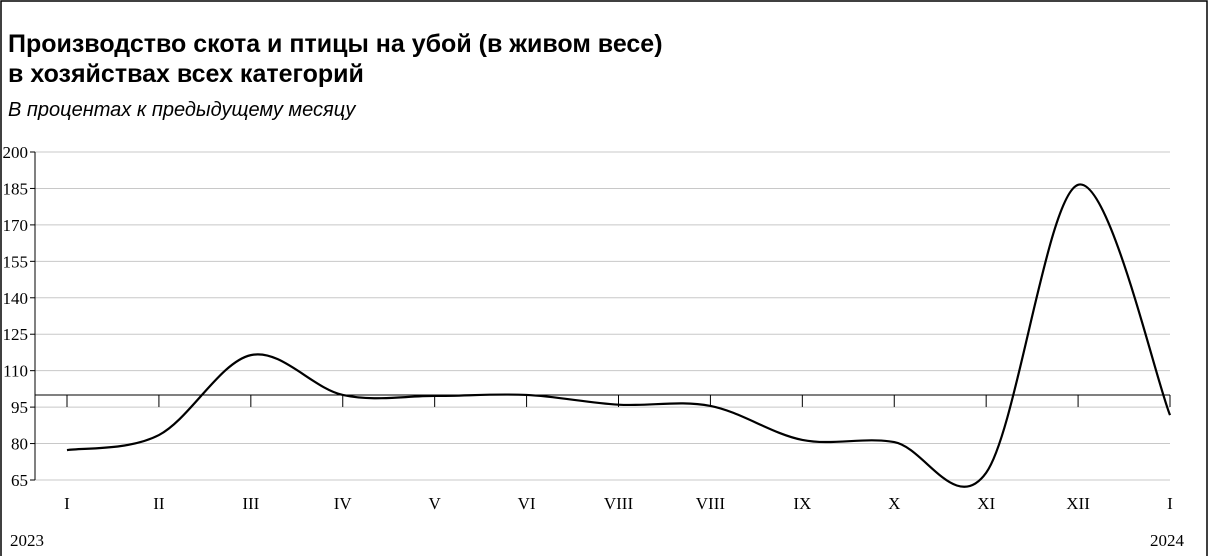 The image size is (1208, 556). What do you see at coordinates (435, 503) in the screenshot?
I see `x-tick-label: V` at bounding box center [435, 503].